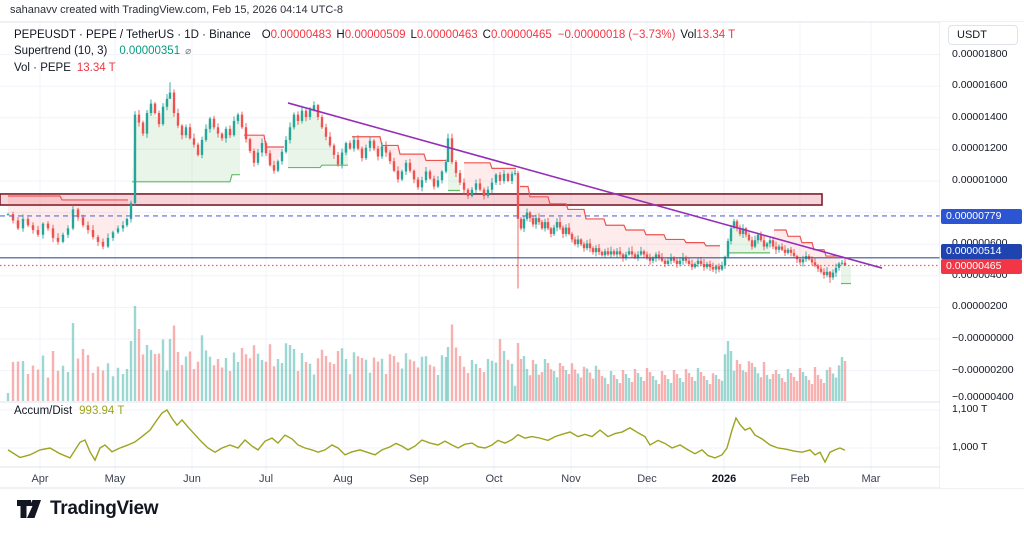  What do you see at coordinates (447, 35) in the screenshot?
I see `low-value: 0.00000463` at bounding box center [447, 35].